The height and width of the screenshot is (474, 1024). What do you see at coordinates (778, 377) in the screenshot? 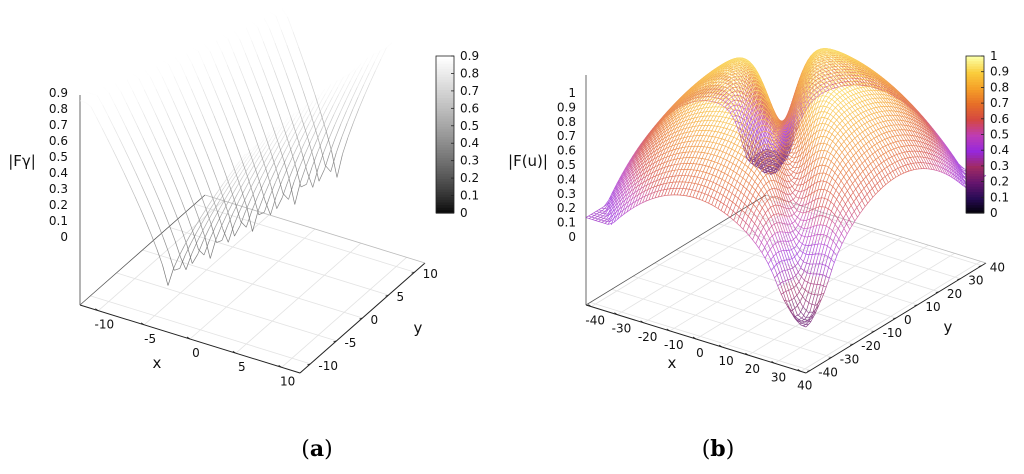
I see `x-tick-label-7: 30` at bounding box center [778, 377].